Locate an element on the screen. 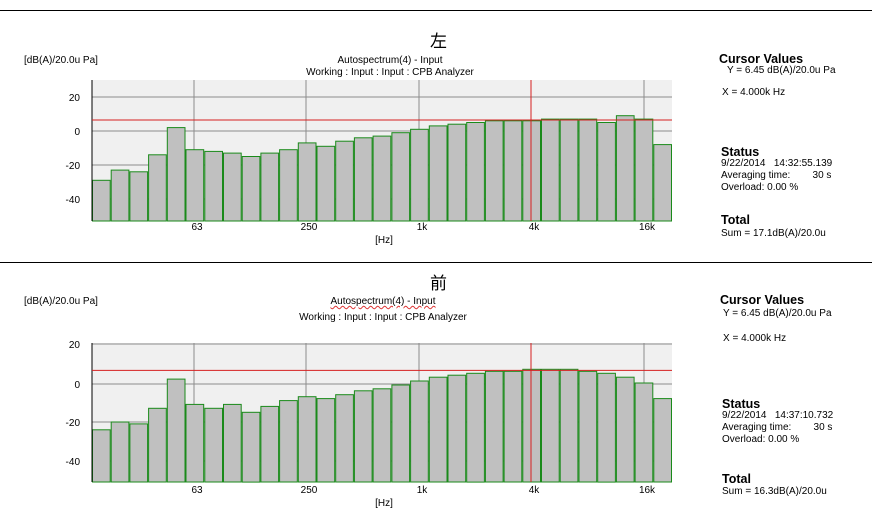 The height and width of the screenshot is (513, 872). overload: Overload: 0.00 % is located at coordinates (760, 187).